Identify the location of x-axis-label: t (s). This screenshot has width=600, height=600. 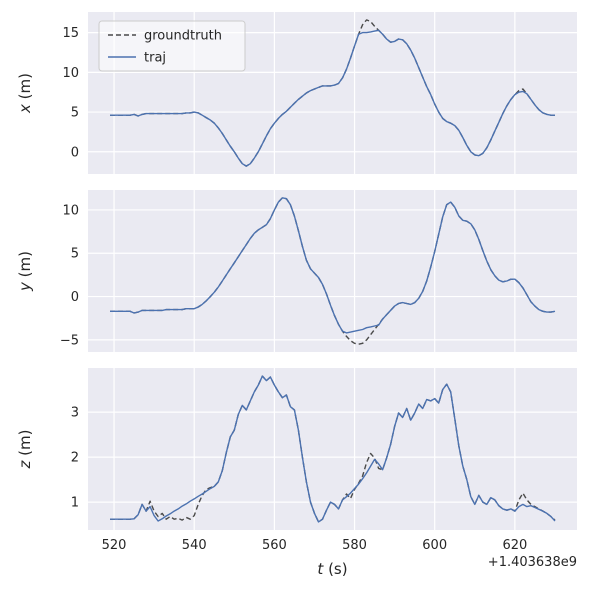
(332, 569).